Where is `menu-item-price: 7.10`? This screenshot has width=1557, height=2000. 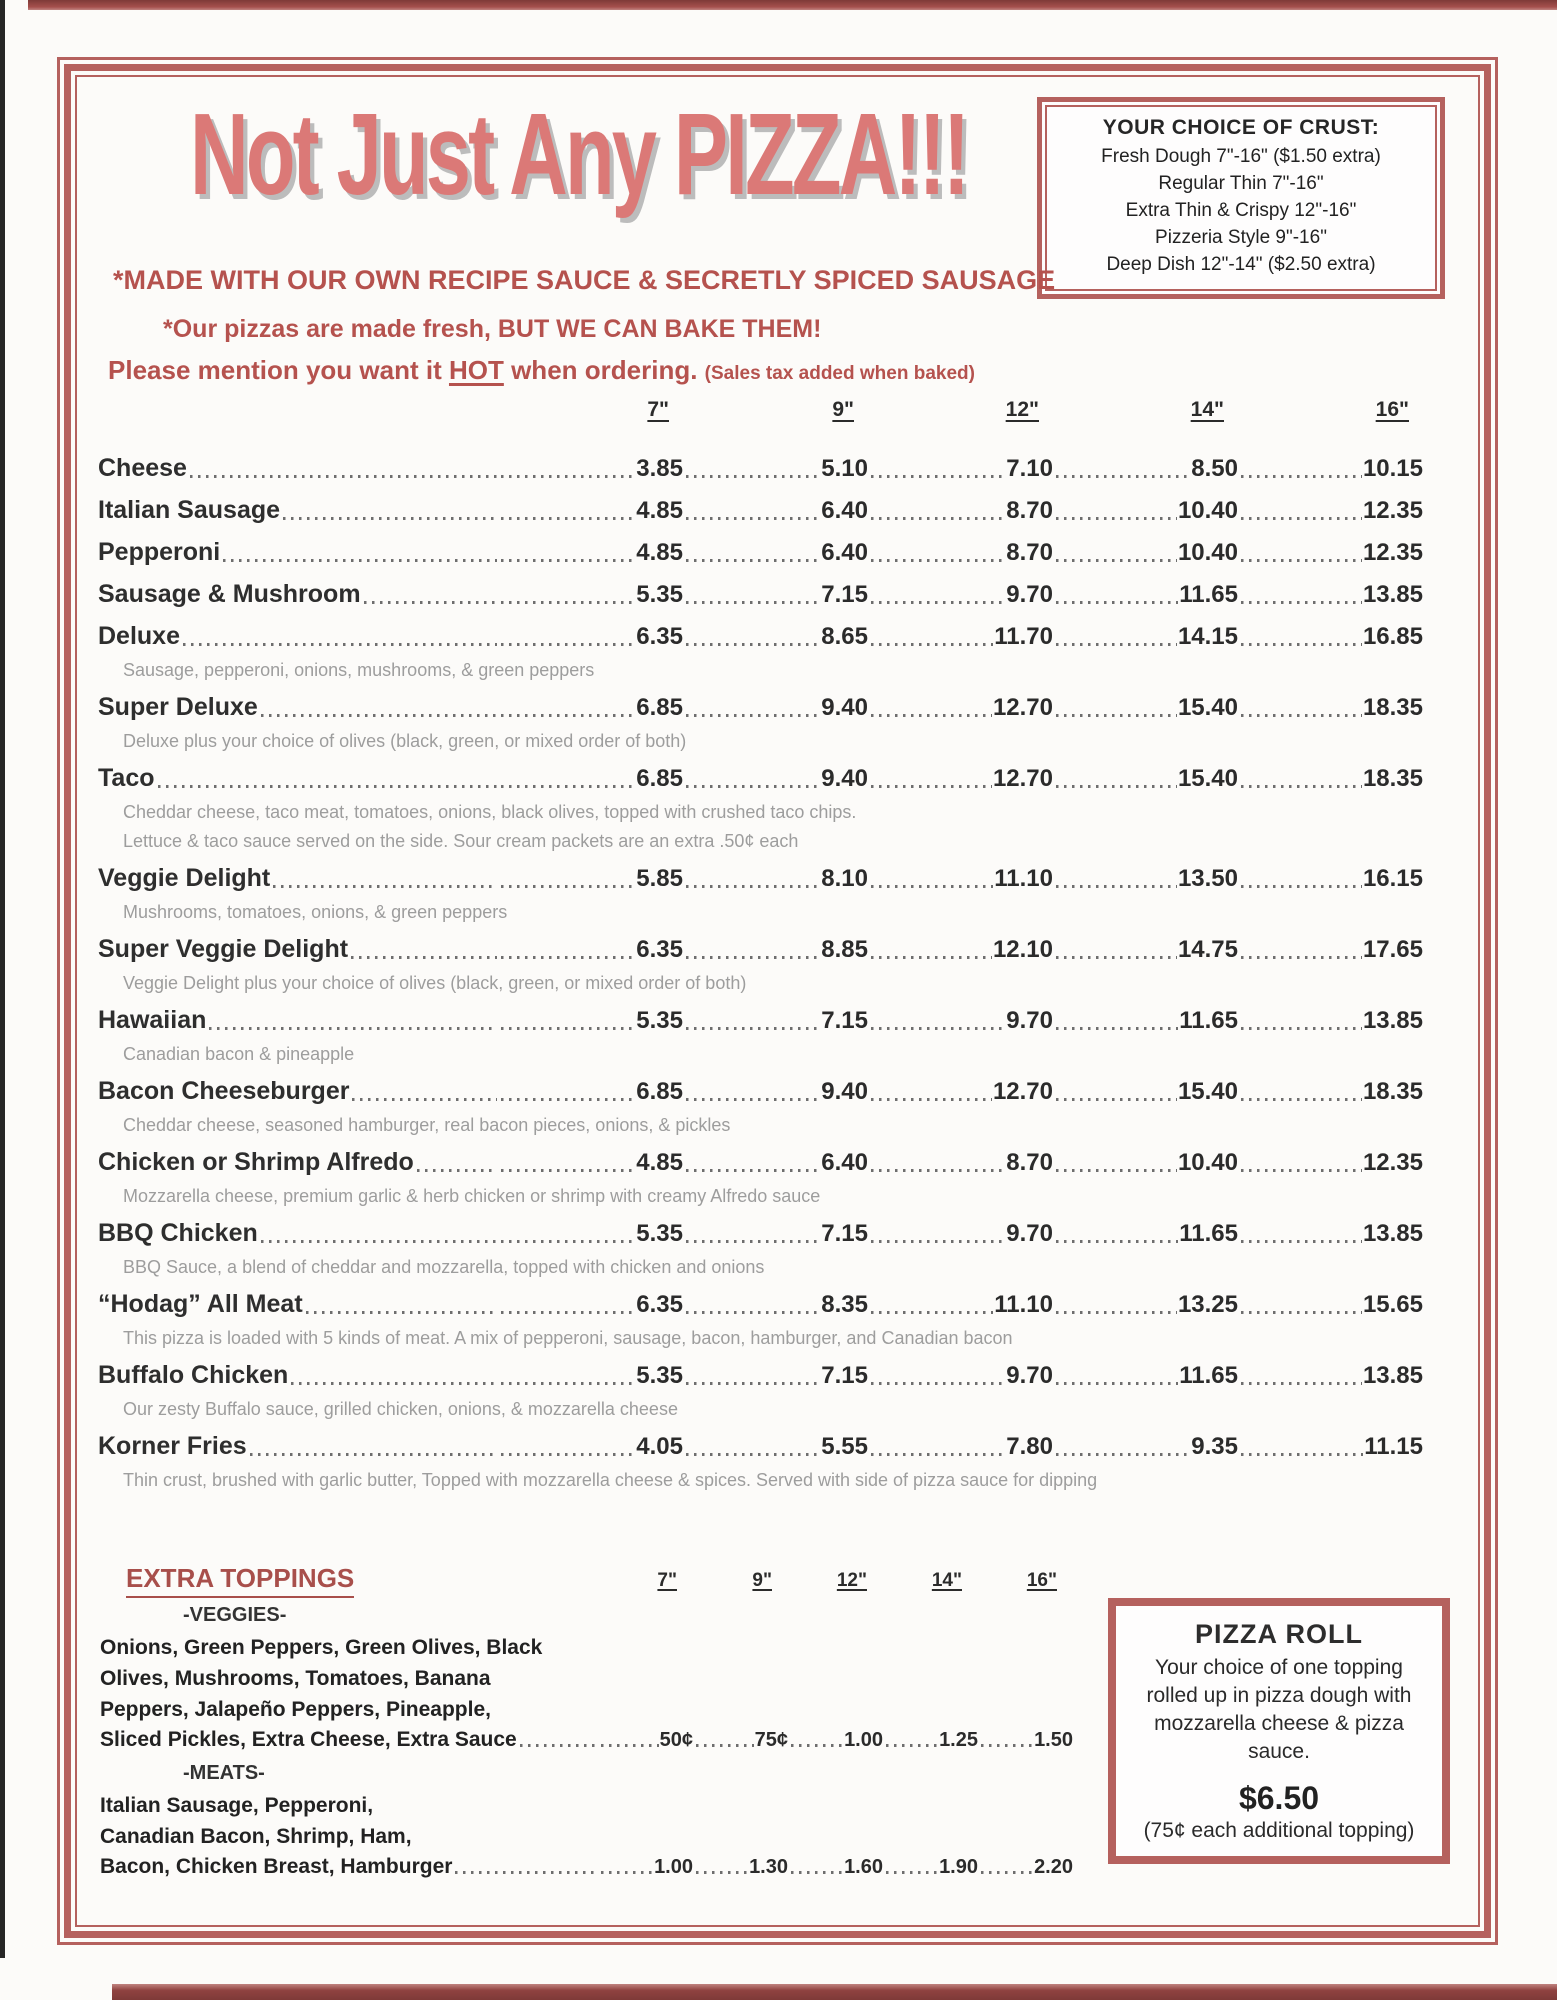
menu-item-price: 7.10 is located at coordinates (1029, 468).